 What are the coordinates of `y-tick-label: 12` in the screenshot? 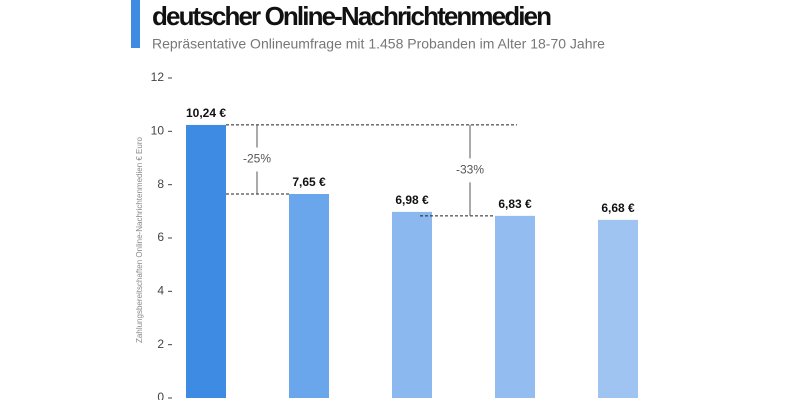 It's located at (158, 77).